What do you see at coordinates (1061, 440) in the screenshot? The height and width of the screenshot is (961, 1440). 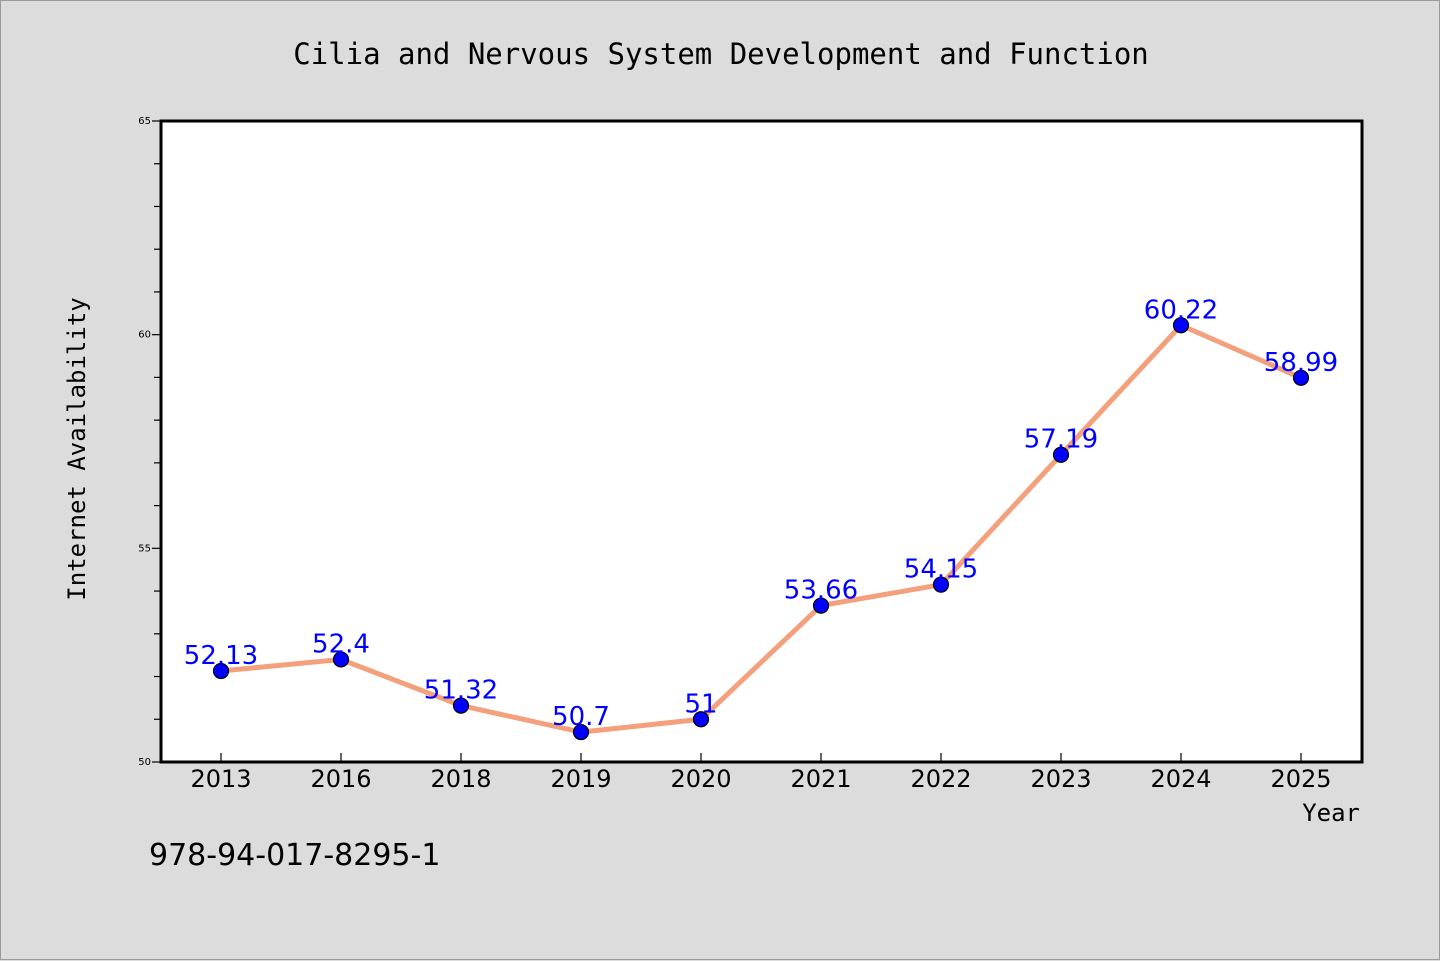 I see `data-label: 57.19` at bounding box center [1061, 440].